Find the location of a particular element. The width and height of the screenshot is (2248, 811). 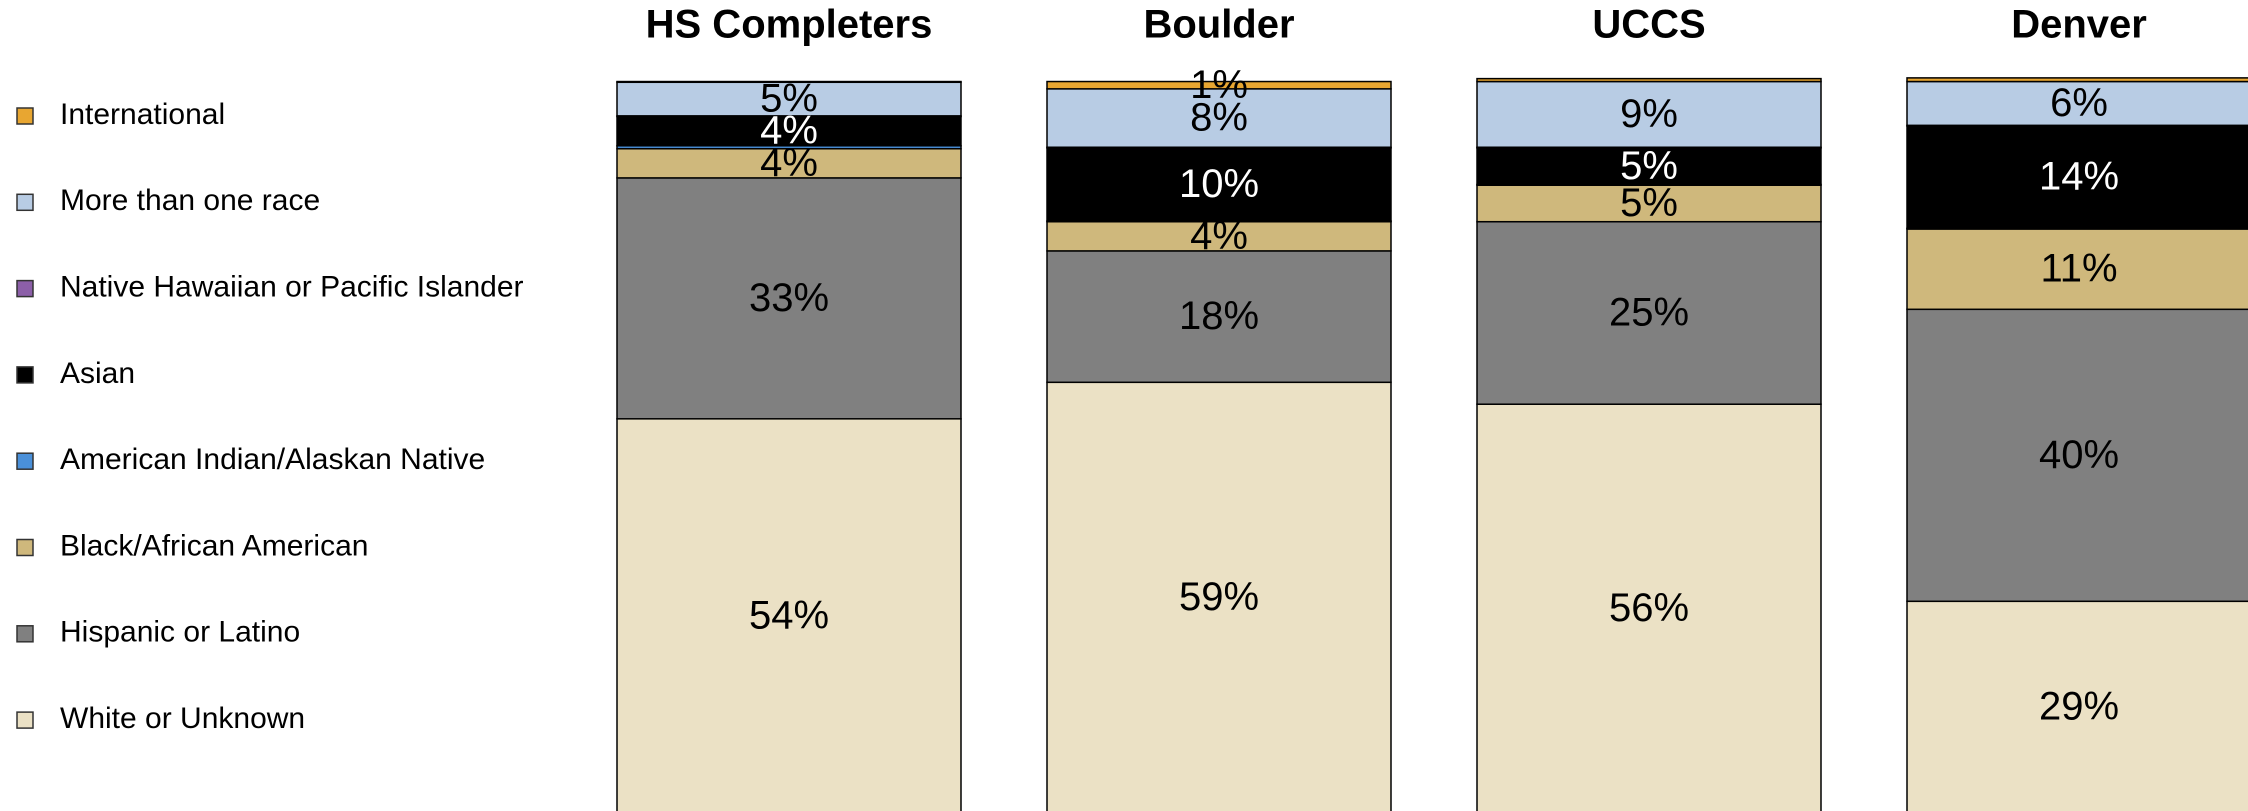

value-label: 25% is located at coordinates (1649, 313).